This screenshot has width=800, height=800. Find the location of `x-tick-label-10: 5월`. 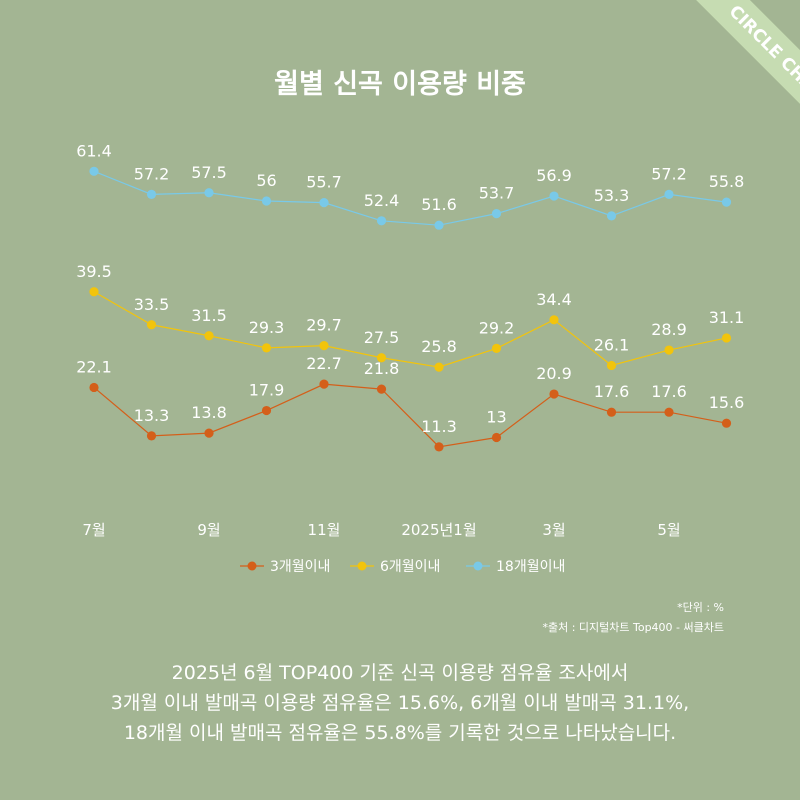

x-tick-label-10: 5월 is located at coordinates (668, 530).